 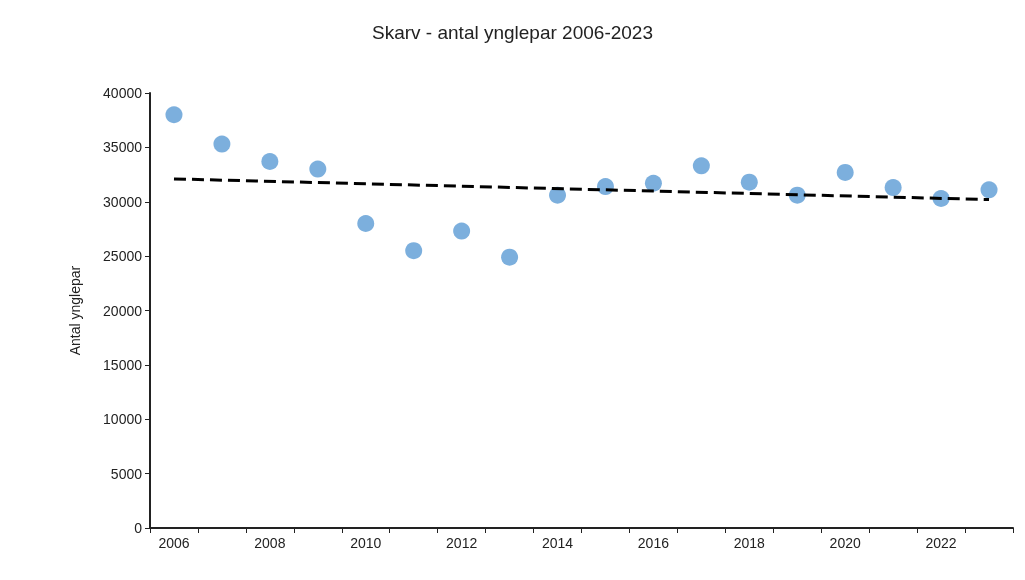 I want to click on y-tick-label: 20000, so click(x=123, y=310).